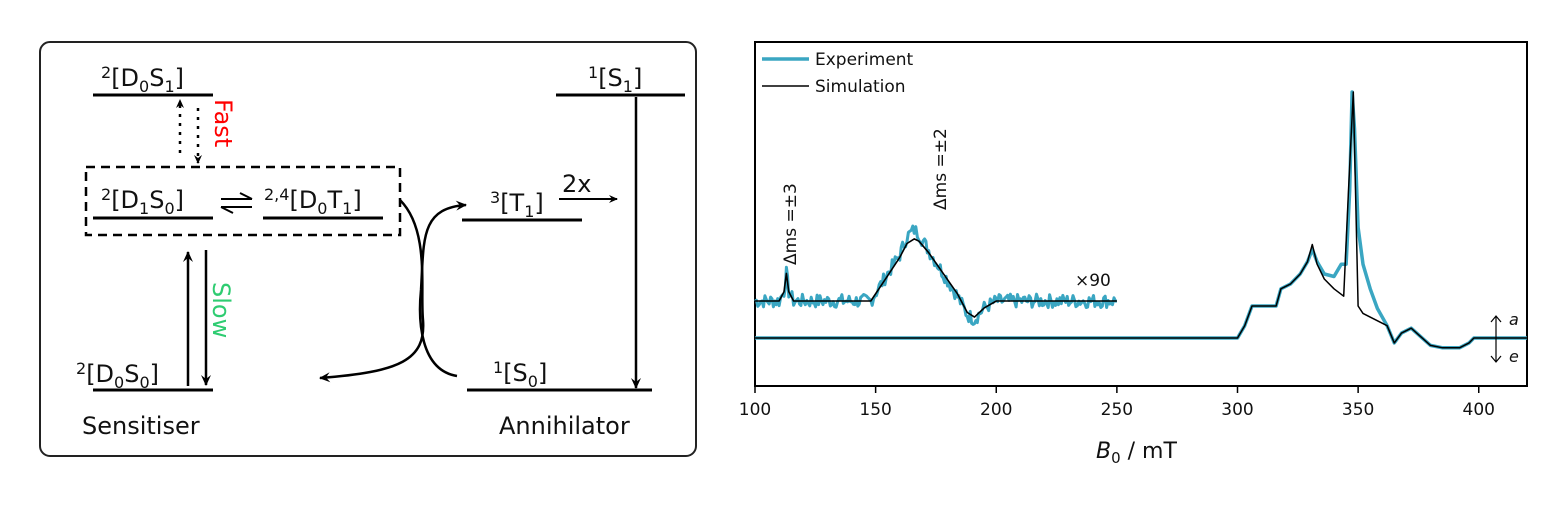 The height and width of the screenshot is (518, 1561). I want to click on level-s1-label: 1[S1], so click(615, 79).